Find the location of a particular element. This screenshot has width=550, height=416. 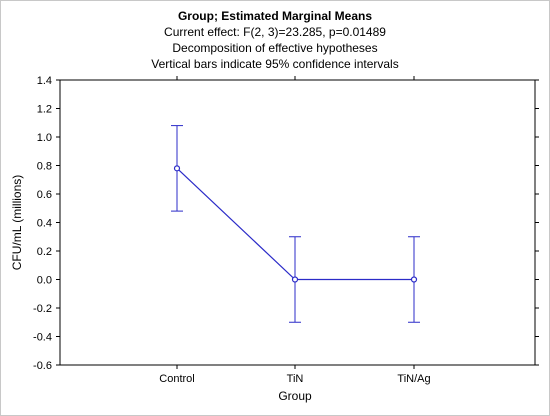

y-tick-label: 1.0 is located at coordinates (44, 138).